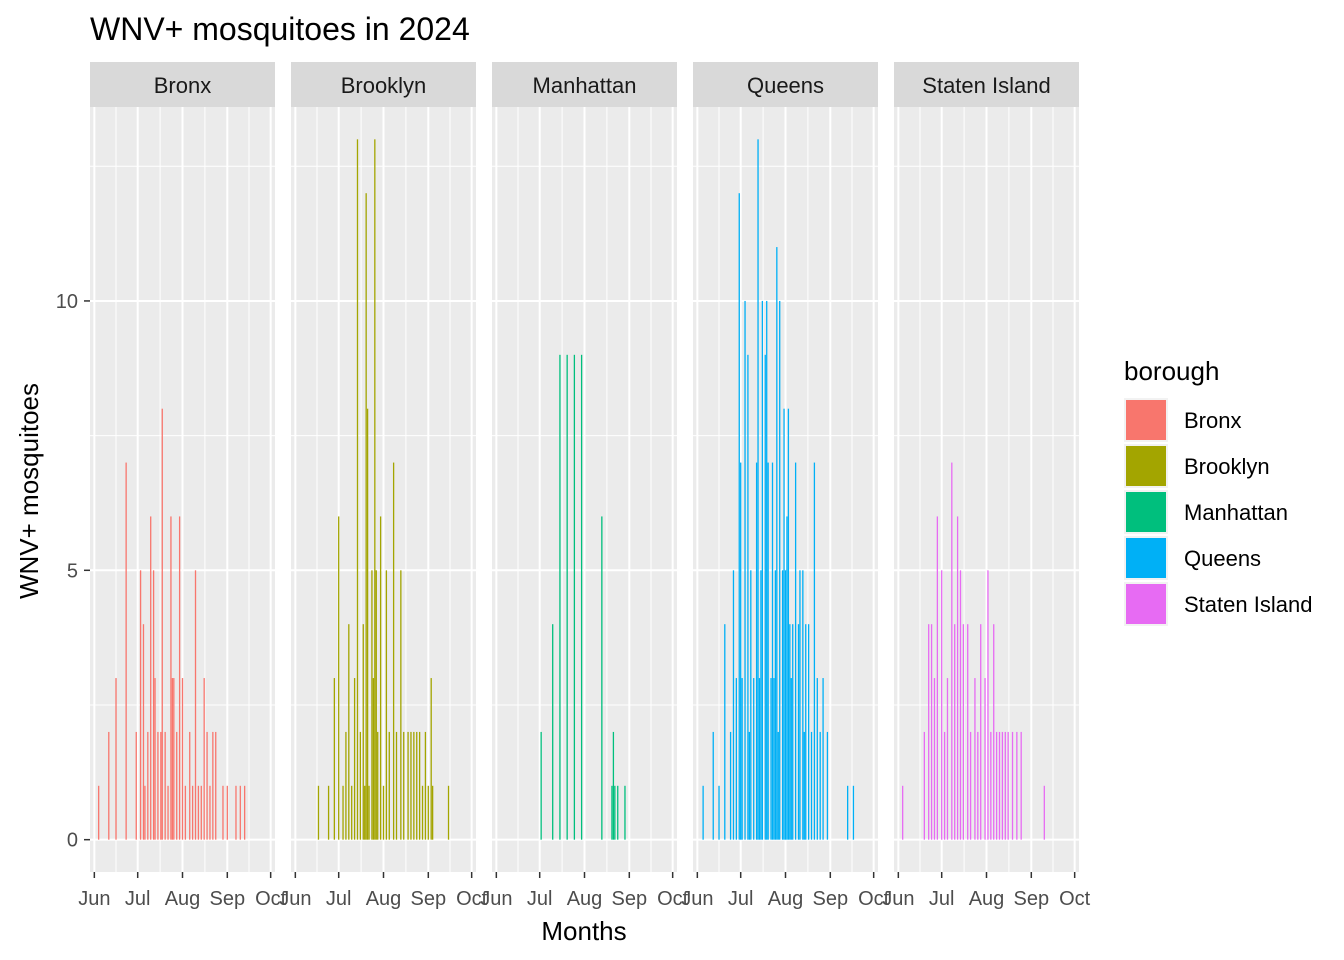 This screenshot has height=960, width=1344. Describe the element at coordinates (73, 571) in the screenshot. I see `y-axis: 0 5 10` at that location.